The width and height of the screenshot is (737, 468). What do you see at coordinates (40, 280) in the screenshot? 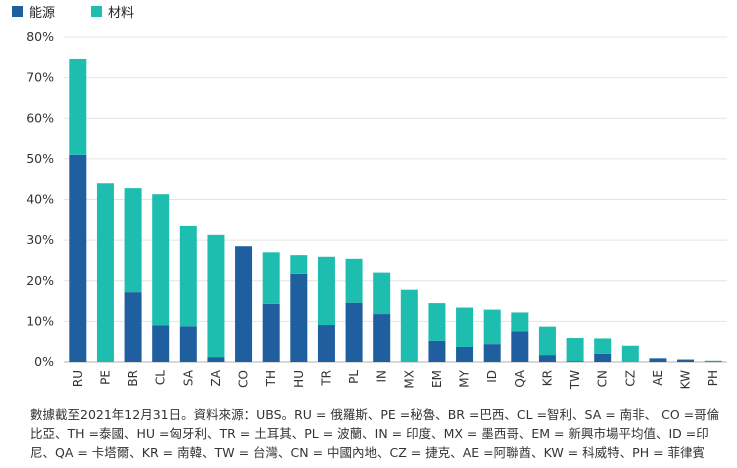
I see `y-tick-label: 20%` at bounding box center [40, 280].